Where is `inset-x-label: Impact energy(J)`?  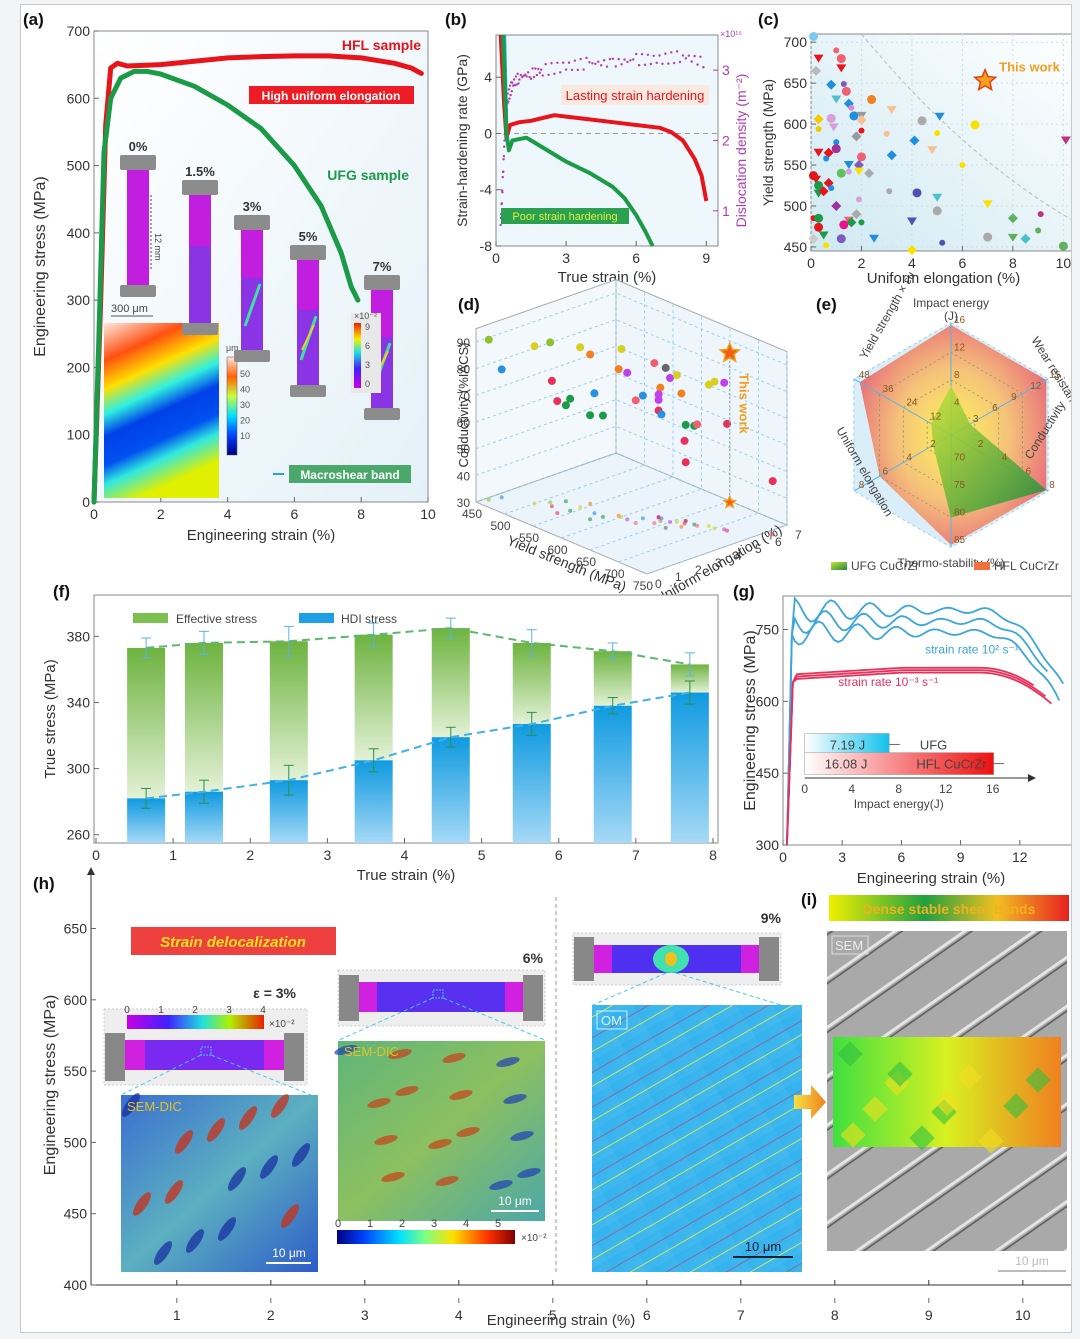
inset-x-label: Impact energy(J) is located at coordinates (899, 804).